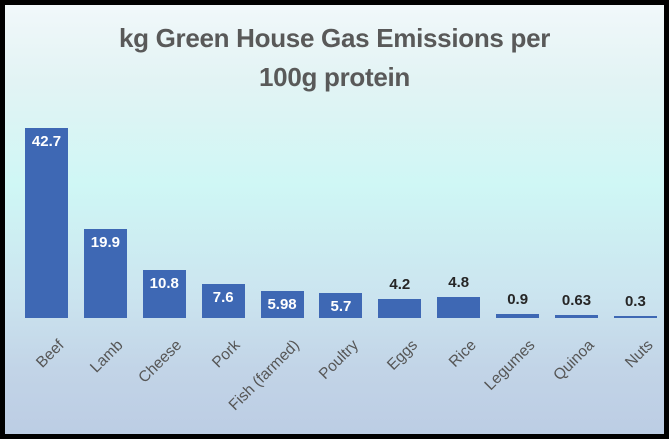 This screenshot has height=439, width=669. I want to click on bar-group-legumes: 0.9 Legumes, so click(510, 342).